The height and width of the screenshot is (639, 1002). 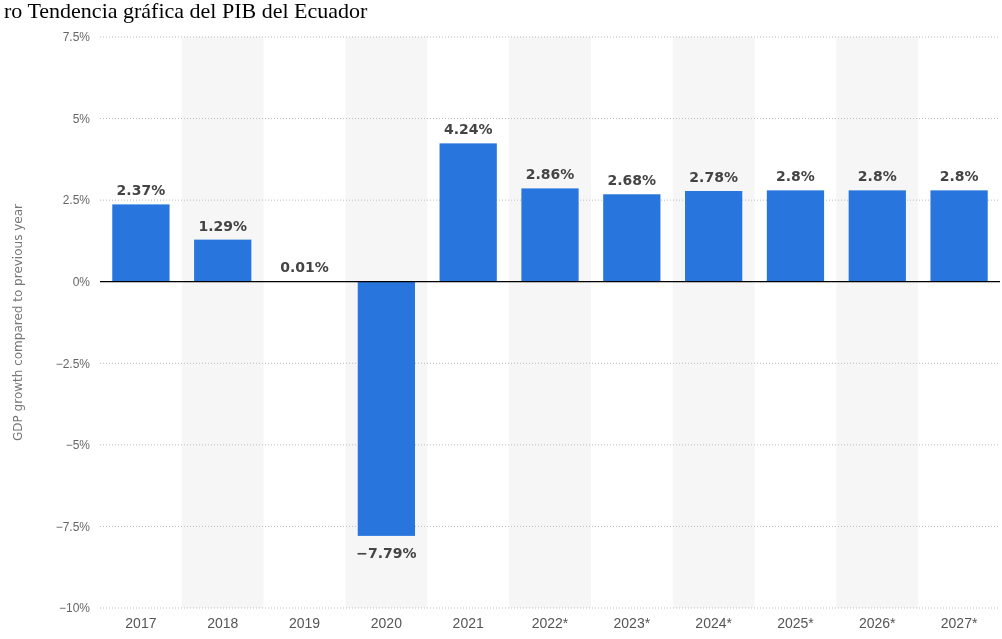 What do you see at coordinates (76, 200) in the screenshot?
I see `y-tick-label: 2.5%` at bounding box center [76, 200].